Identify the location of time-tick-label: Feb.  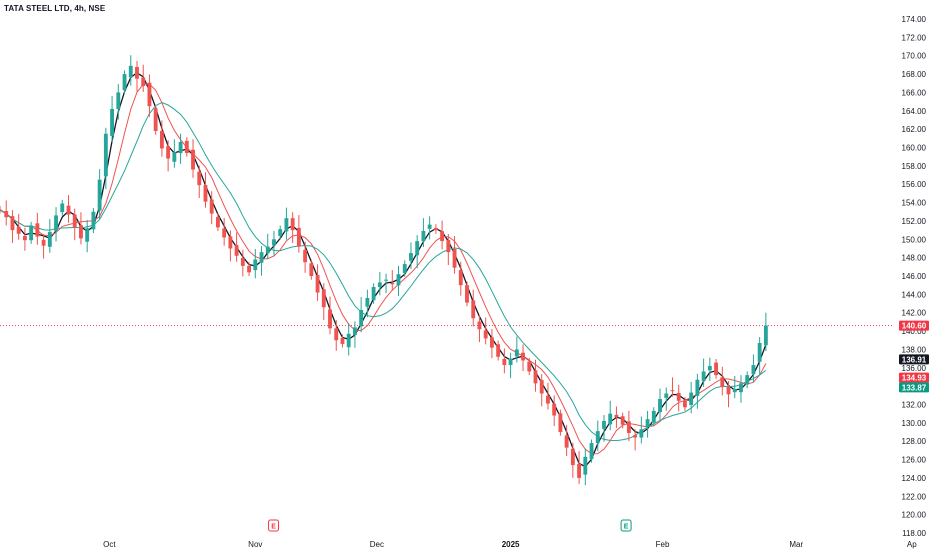
(663, 544).